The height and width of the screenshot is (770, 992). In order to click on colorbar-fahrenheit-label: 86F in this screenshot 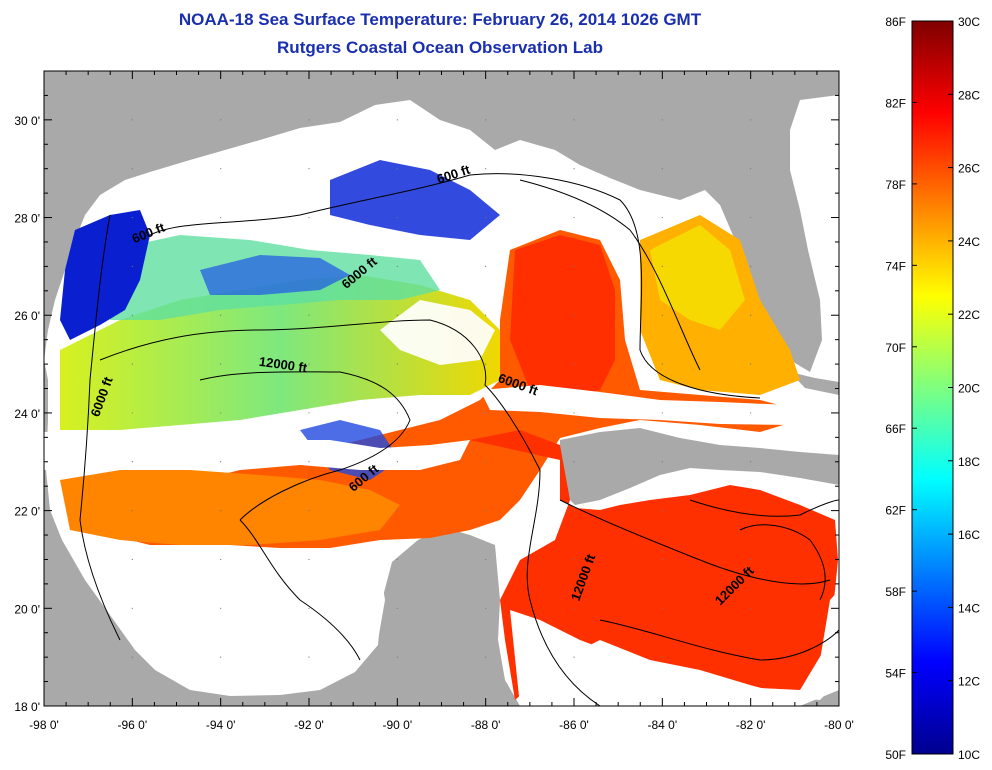, I will do `click(895, 22)`.